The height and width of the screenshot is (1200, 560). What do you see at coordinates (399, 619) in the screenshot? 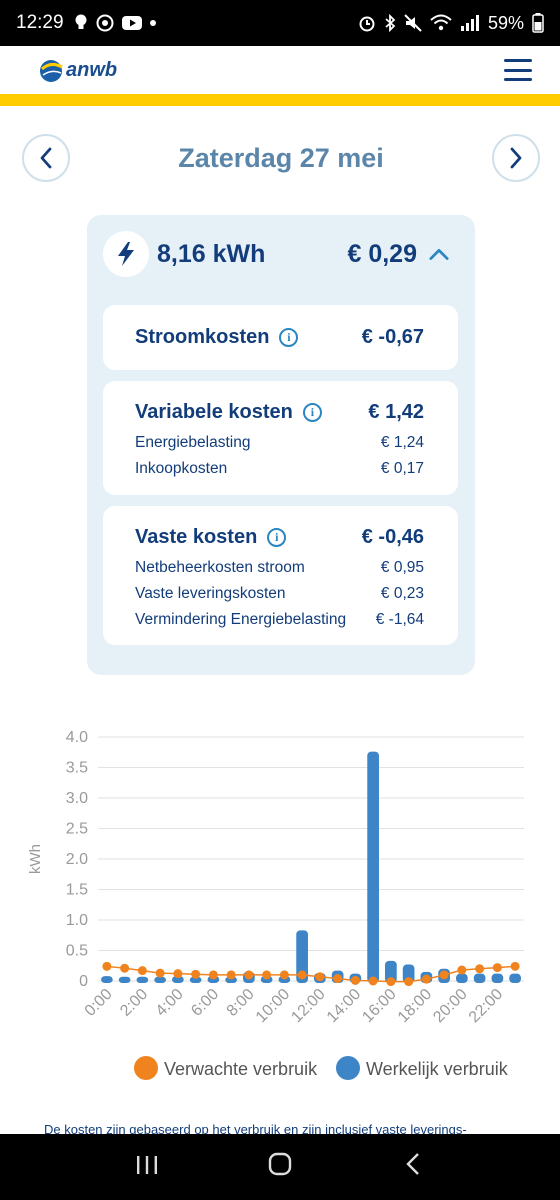
I see `cost-row-value: € -1,64` at bounding box center [399, 619].